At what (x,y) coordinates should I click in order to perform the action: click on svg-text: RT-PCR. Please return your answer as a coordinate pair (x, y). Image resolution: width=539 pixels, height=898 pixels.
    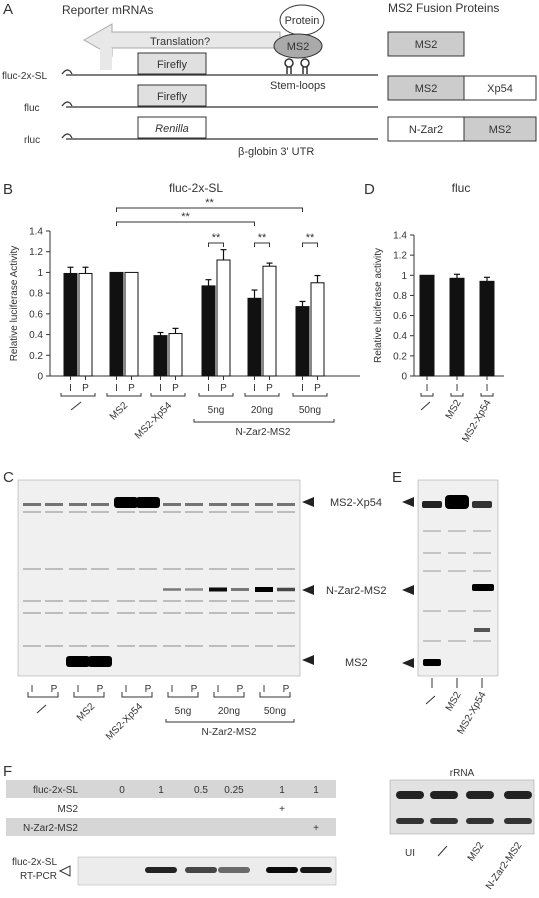
    Looking at the image, I should click on (38, 876).